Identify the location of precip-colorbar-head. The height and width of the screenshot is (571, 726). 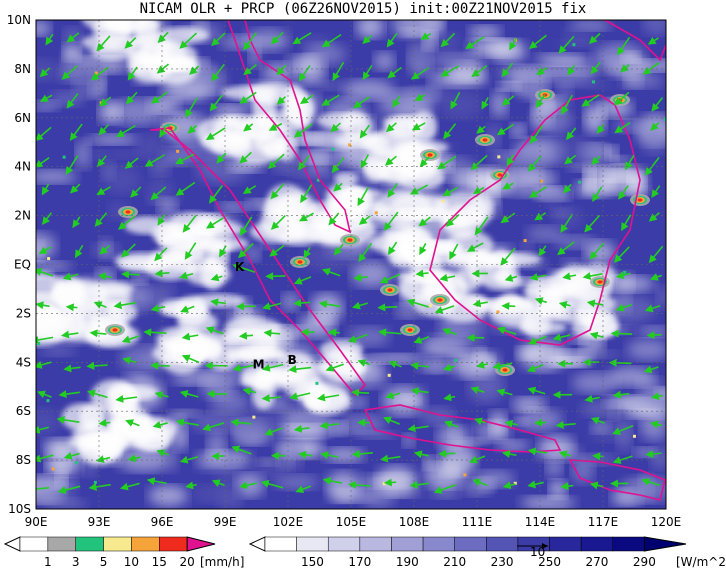
(201, 544).